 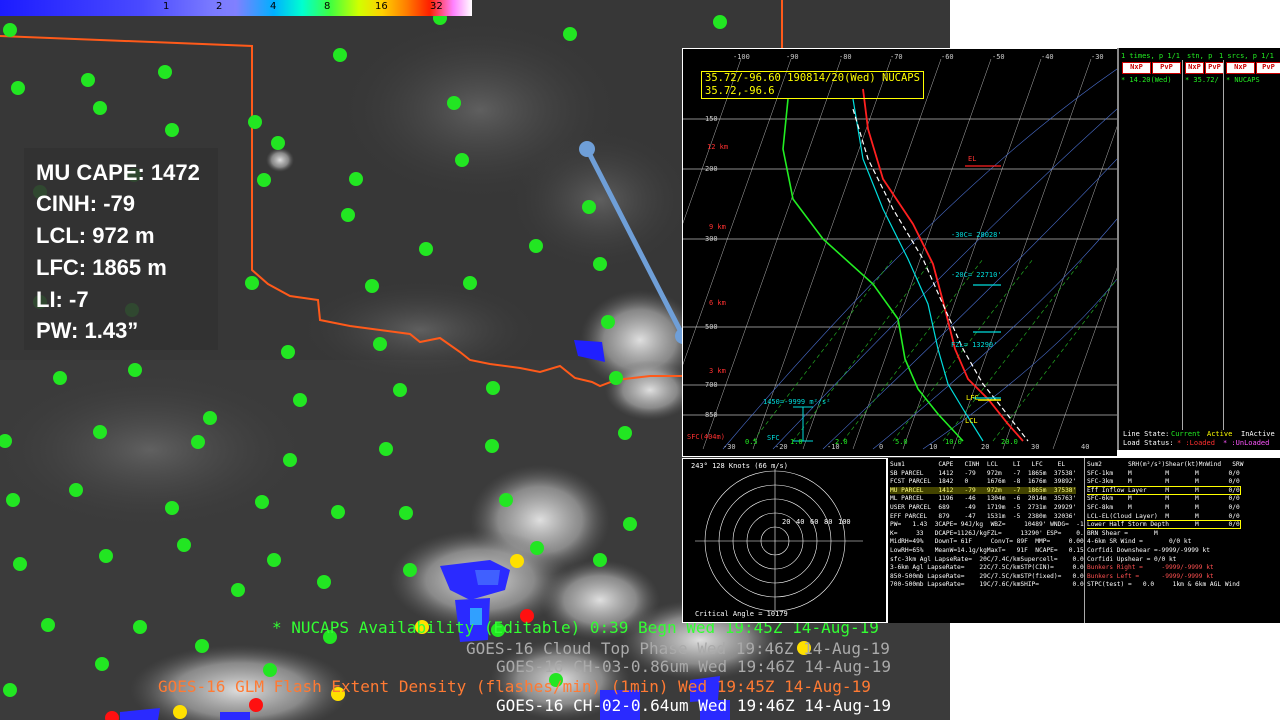 I want to click on time-entry: * 14.20(Wed), so click(x=1146, y=80).